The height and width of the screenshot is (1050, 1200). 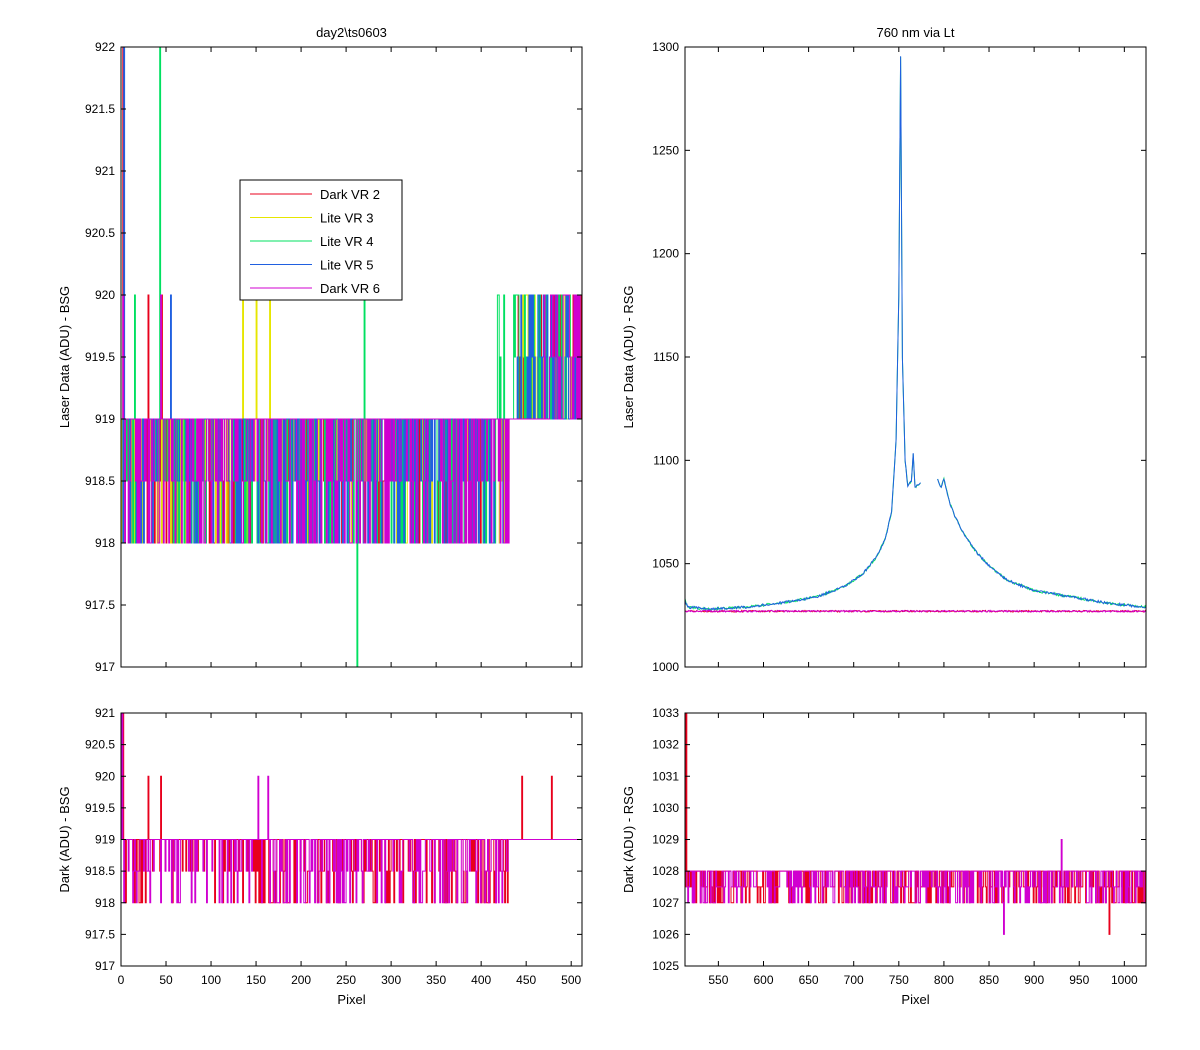 I want to click on plot-area, so click(x=915, y=839).